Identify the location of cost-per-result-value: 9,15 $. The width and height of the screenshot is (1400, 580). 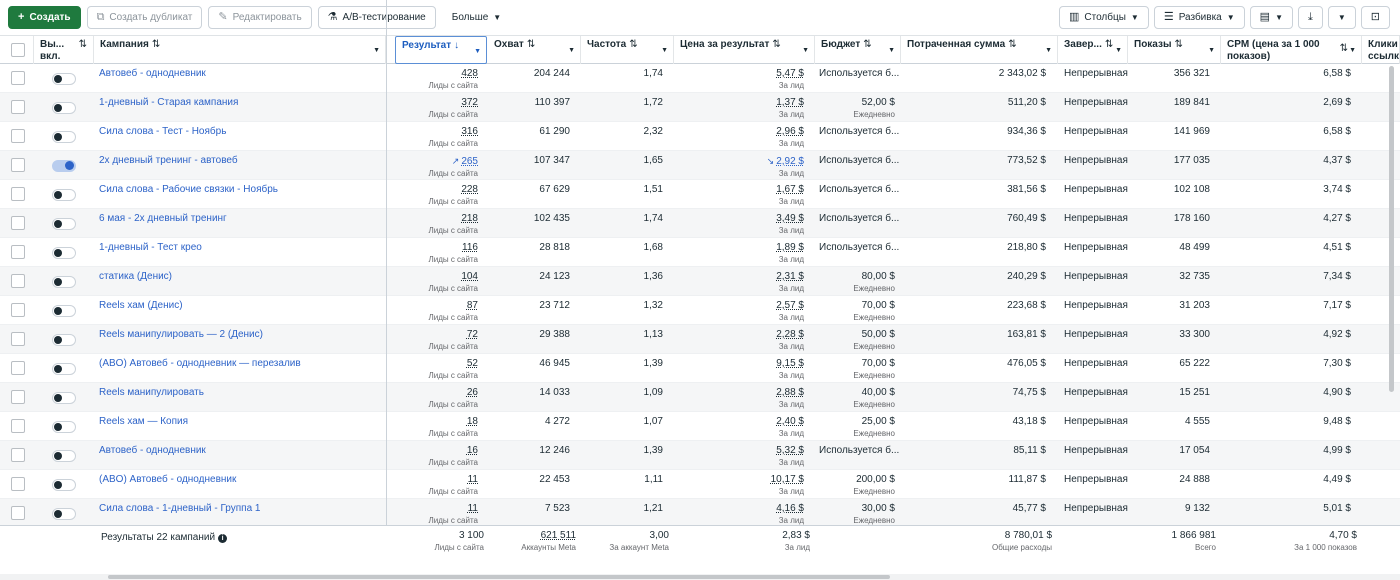
(790, 363).